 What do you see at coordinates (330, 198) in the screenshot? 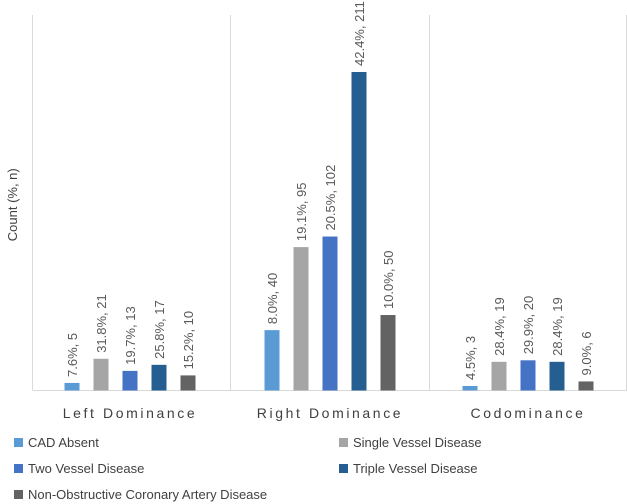
I see `data-label: 20.5%, 102` at bounding box center [330, 198].